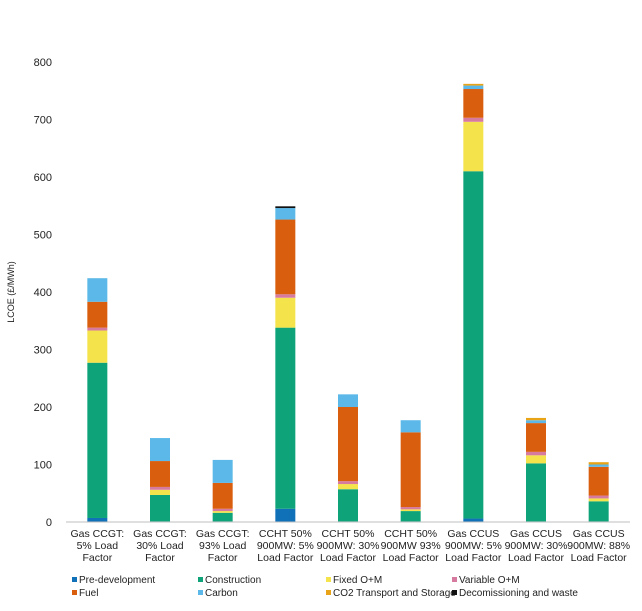  Describe the element at coordinates (222, 546) in the screenshot. I see `category-label: 93% Load` at that location.